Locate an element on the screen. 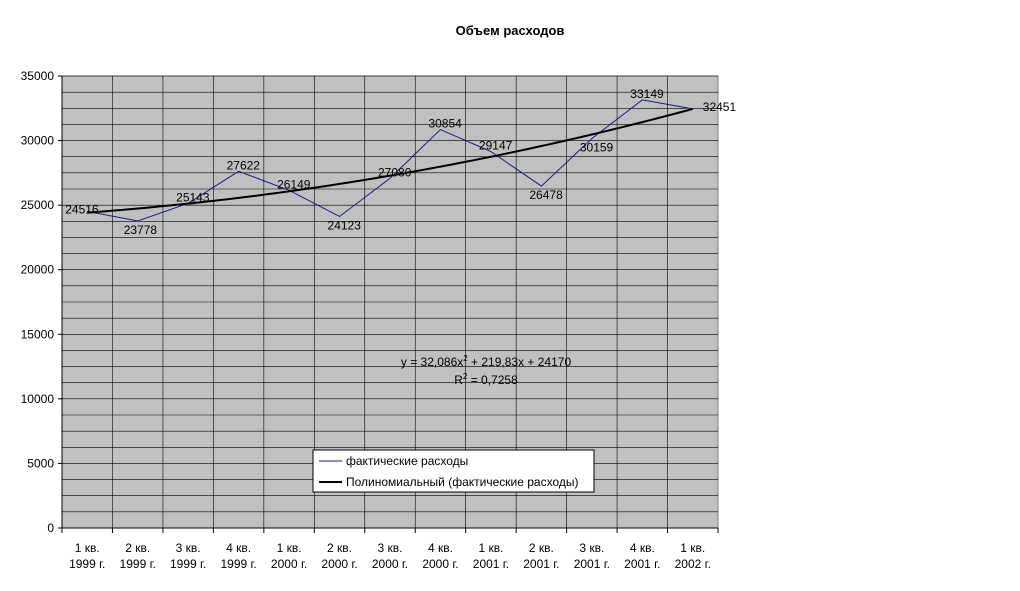 Image resolution: width=1020 pixels, height=591 pixels. y-tick-label: 20000 is located at coordinates (38, 270).